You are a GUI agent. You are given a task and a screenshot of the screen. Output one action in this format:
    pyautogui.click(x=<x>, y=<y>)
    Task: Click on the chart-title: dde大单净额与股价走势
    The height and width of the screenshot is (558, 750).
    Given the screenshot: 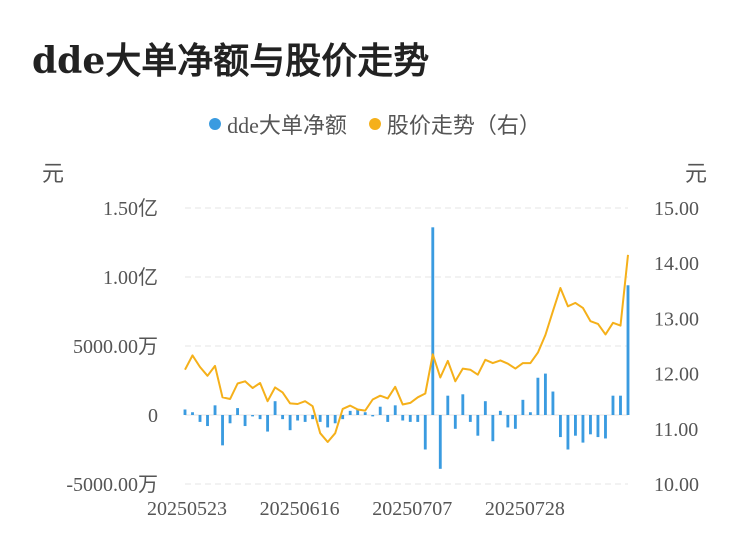 What is the action you would take?
    pyautogui.click(x=231, y=61)
    